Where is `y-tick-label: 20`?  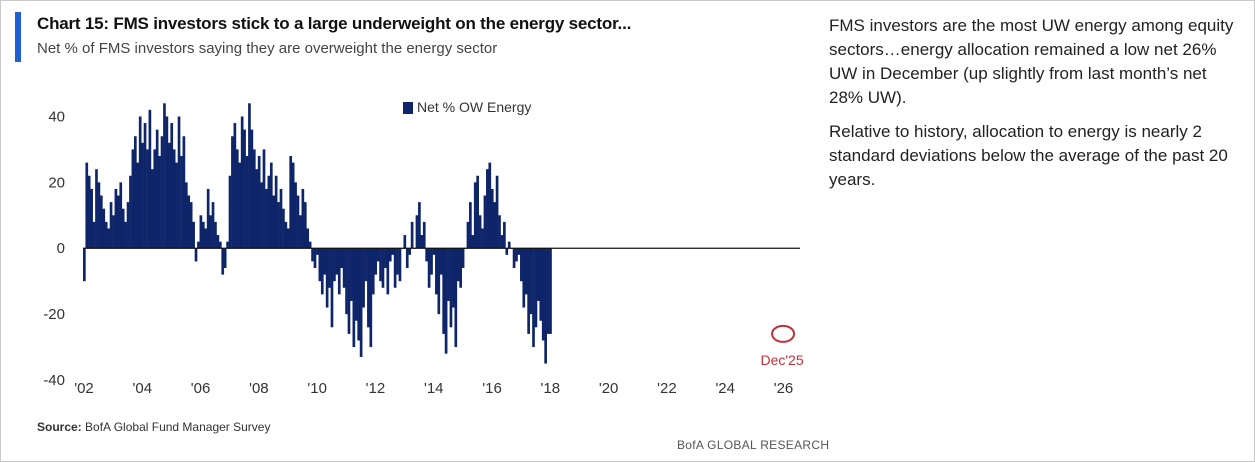 y-tick-label: 20 is located at coordinates (56, 182).